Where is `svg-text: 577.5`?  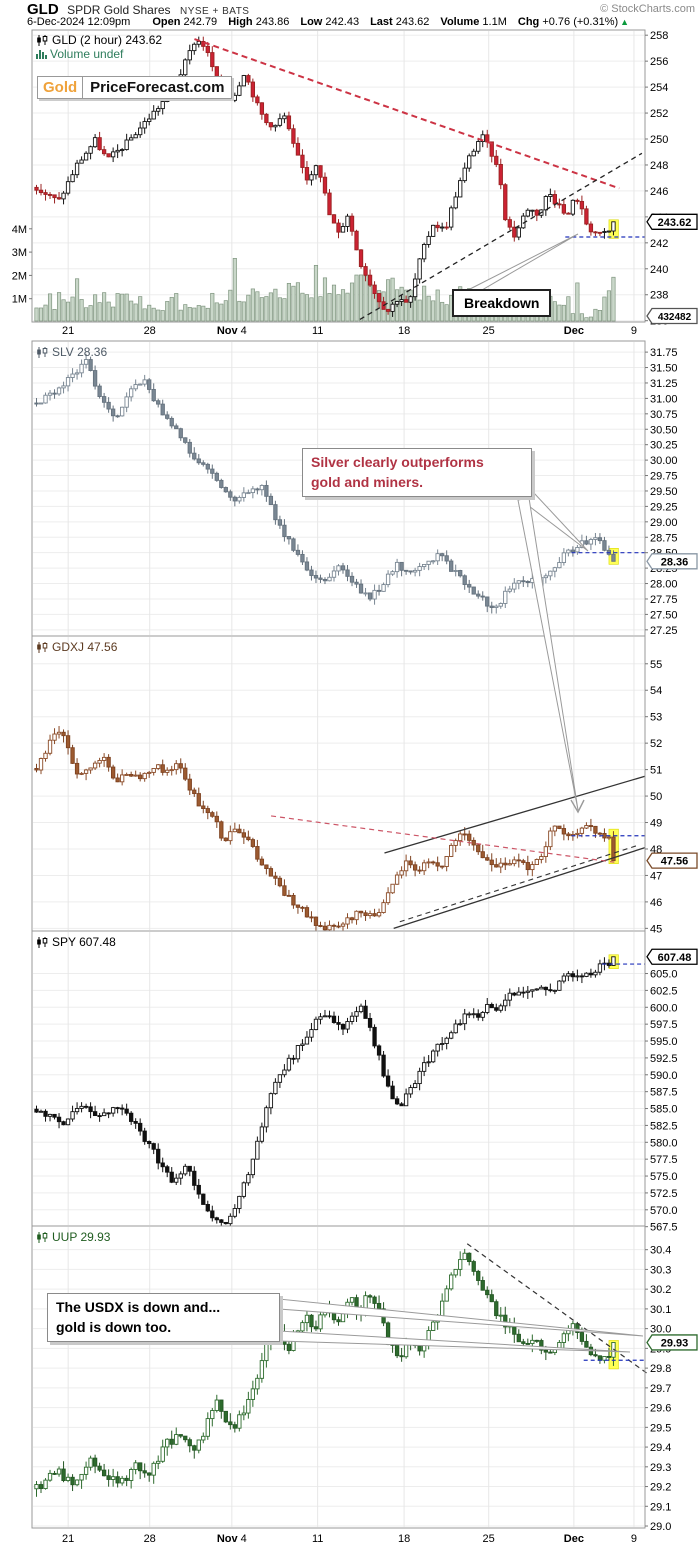 svg-text: 577.5 is located at coordinates (664, 1160).